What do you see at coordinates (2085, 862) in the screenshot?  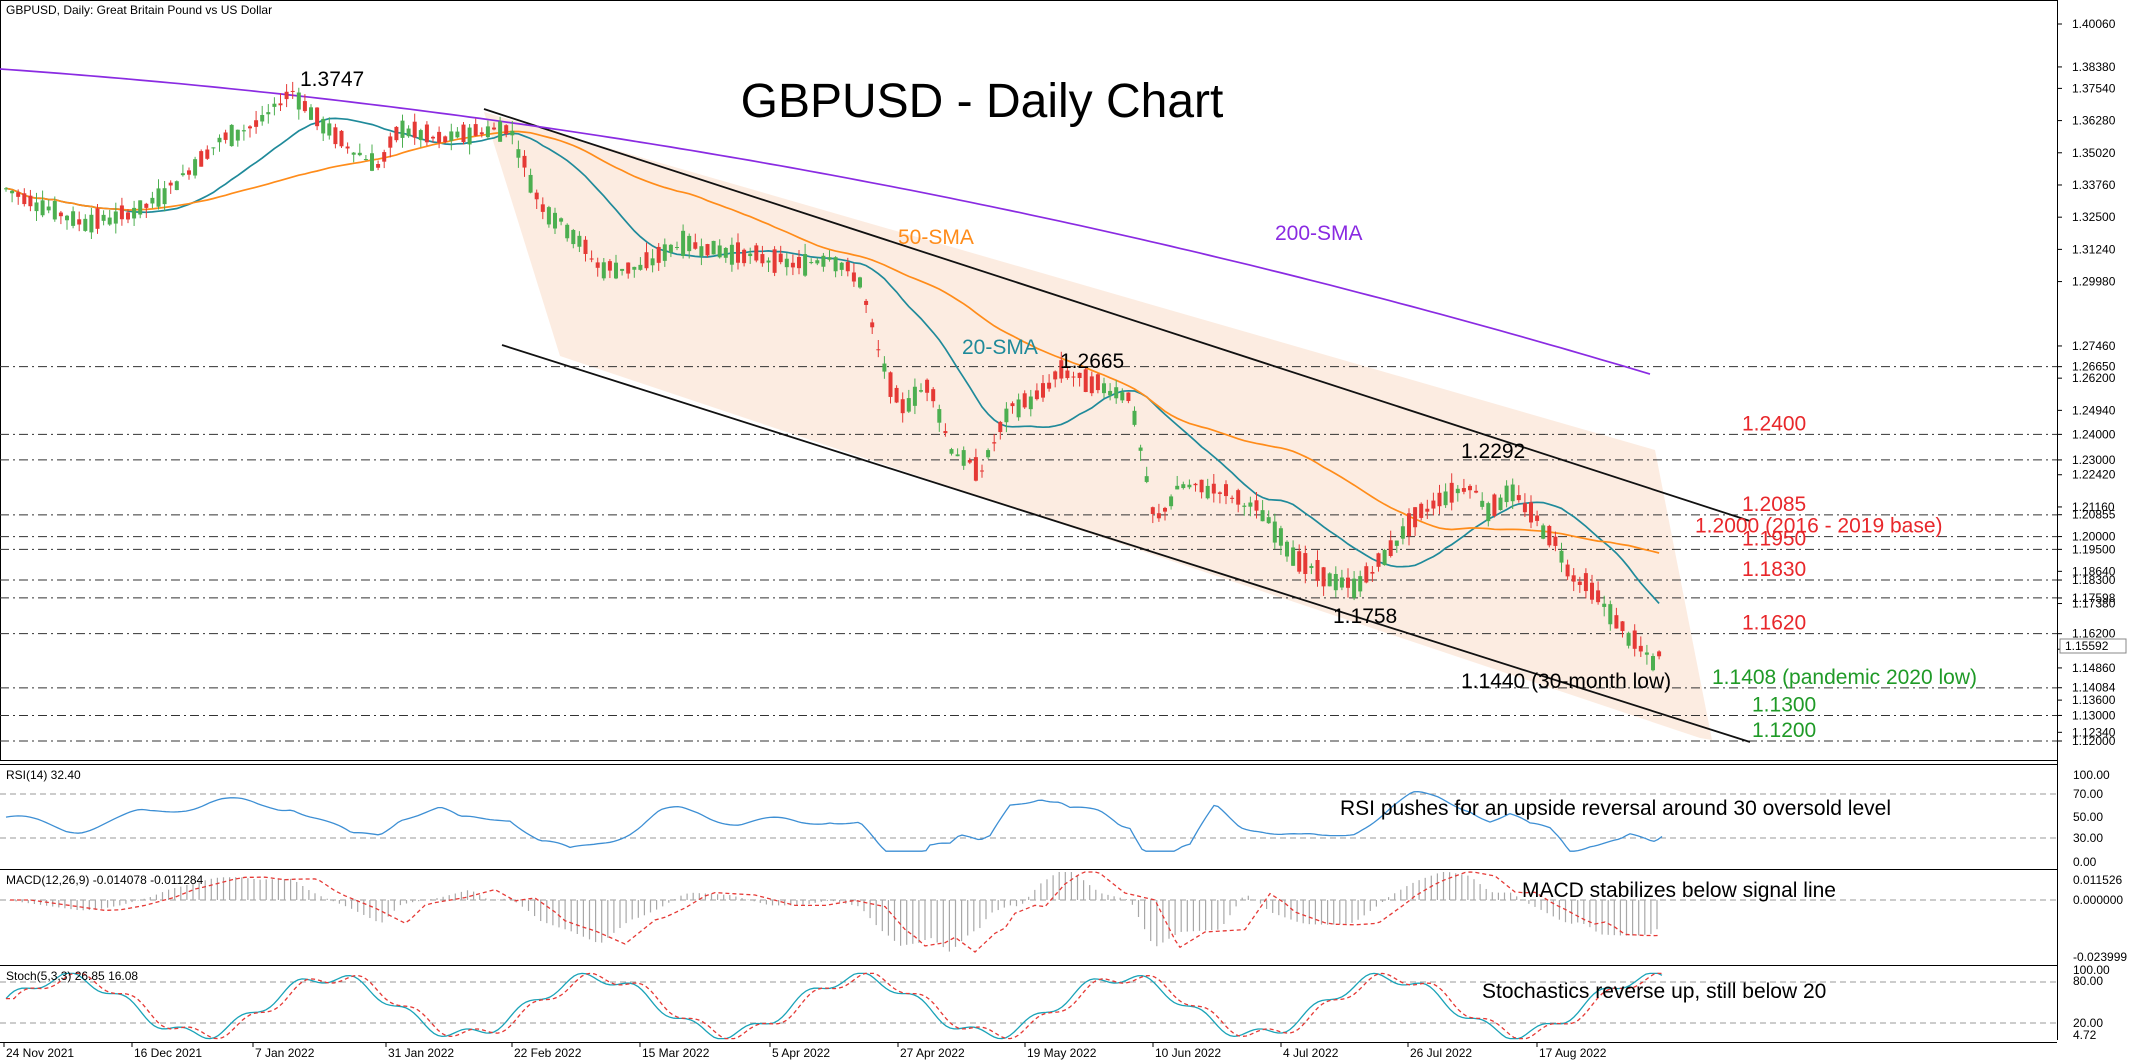 I see `rsi-axis-0: 0.00` at bounding box center [2085, 862].